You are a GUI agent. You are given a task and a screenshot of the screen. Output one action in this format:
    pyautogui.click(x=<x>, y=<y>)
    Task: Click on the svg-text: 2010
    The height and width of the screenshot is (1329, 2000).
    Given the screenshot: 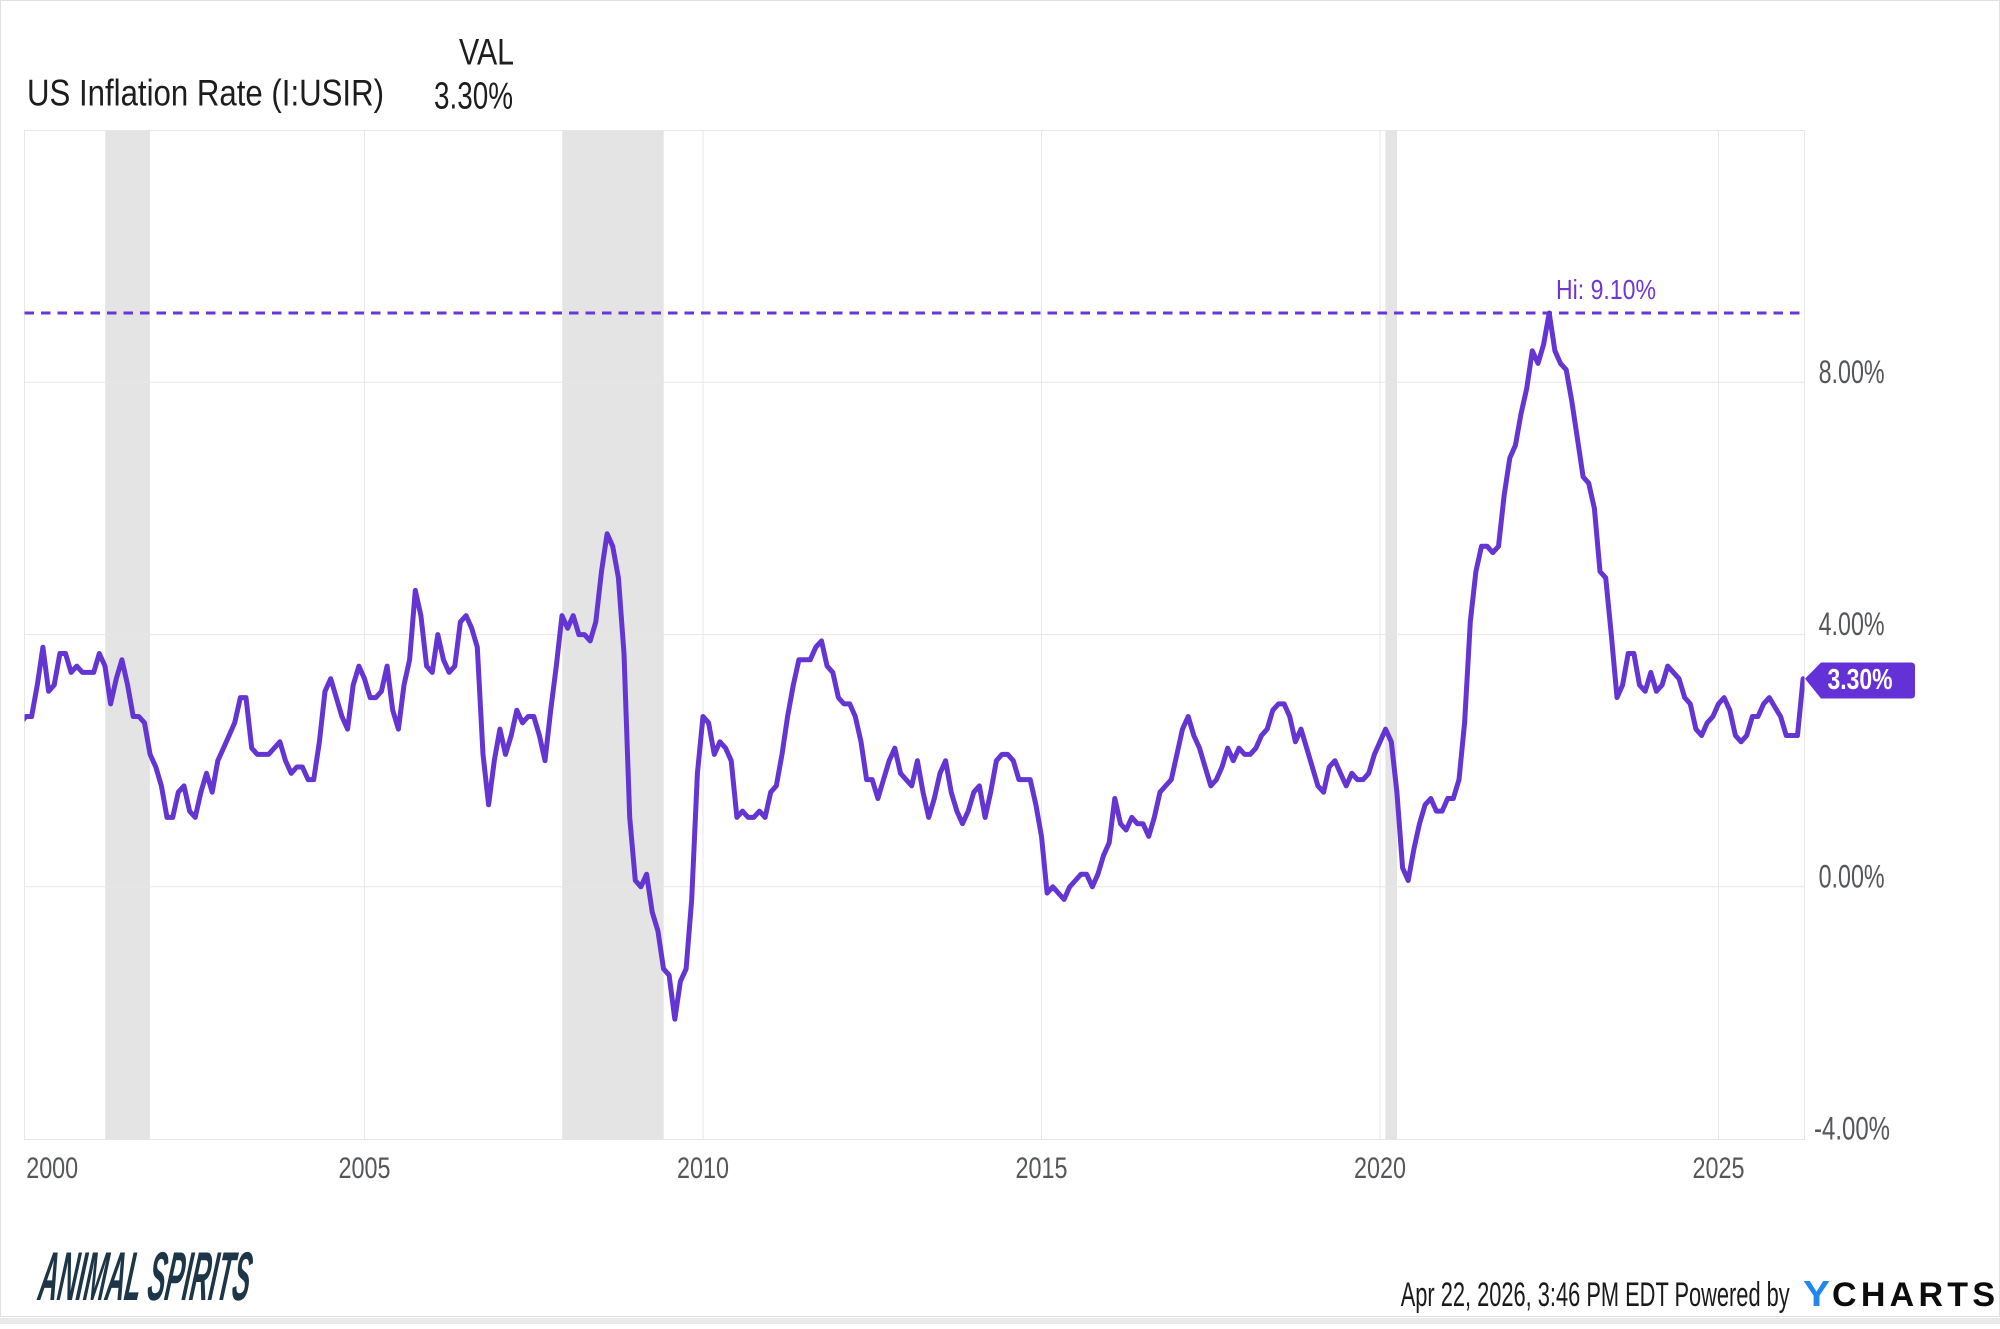 What is the action you would take?
    pyautogui.click(x=703, y=1168)
    